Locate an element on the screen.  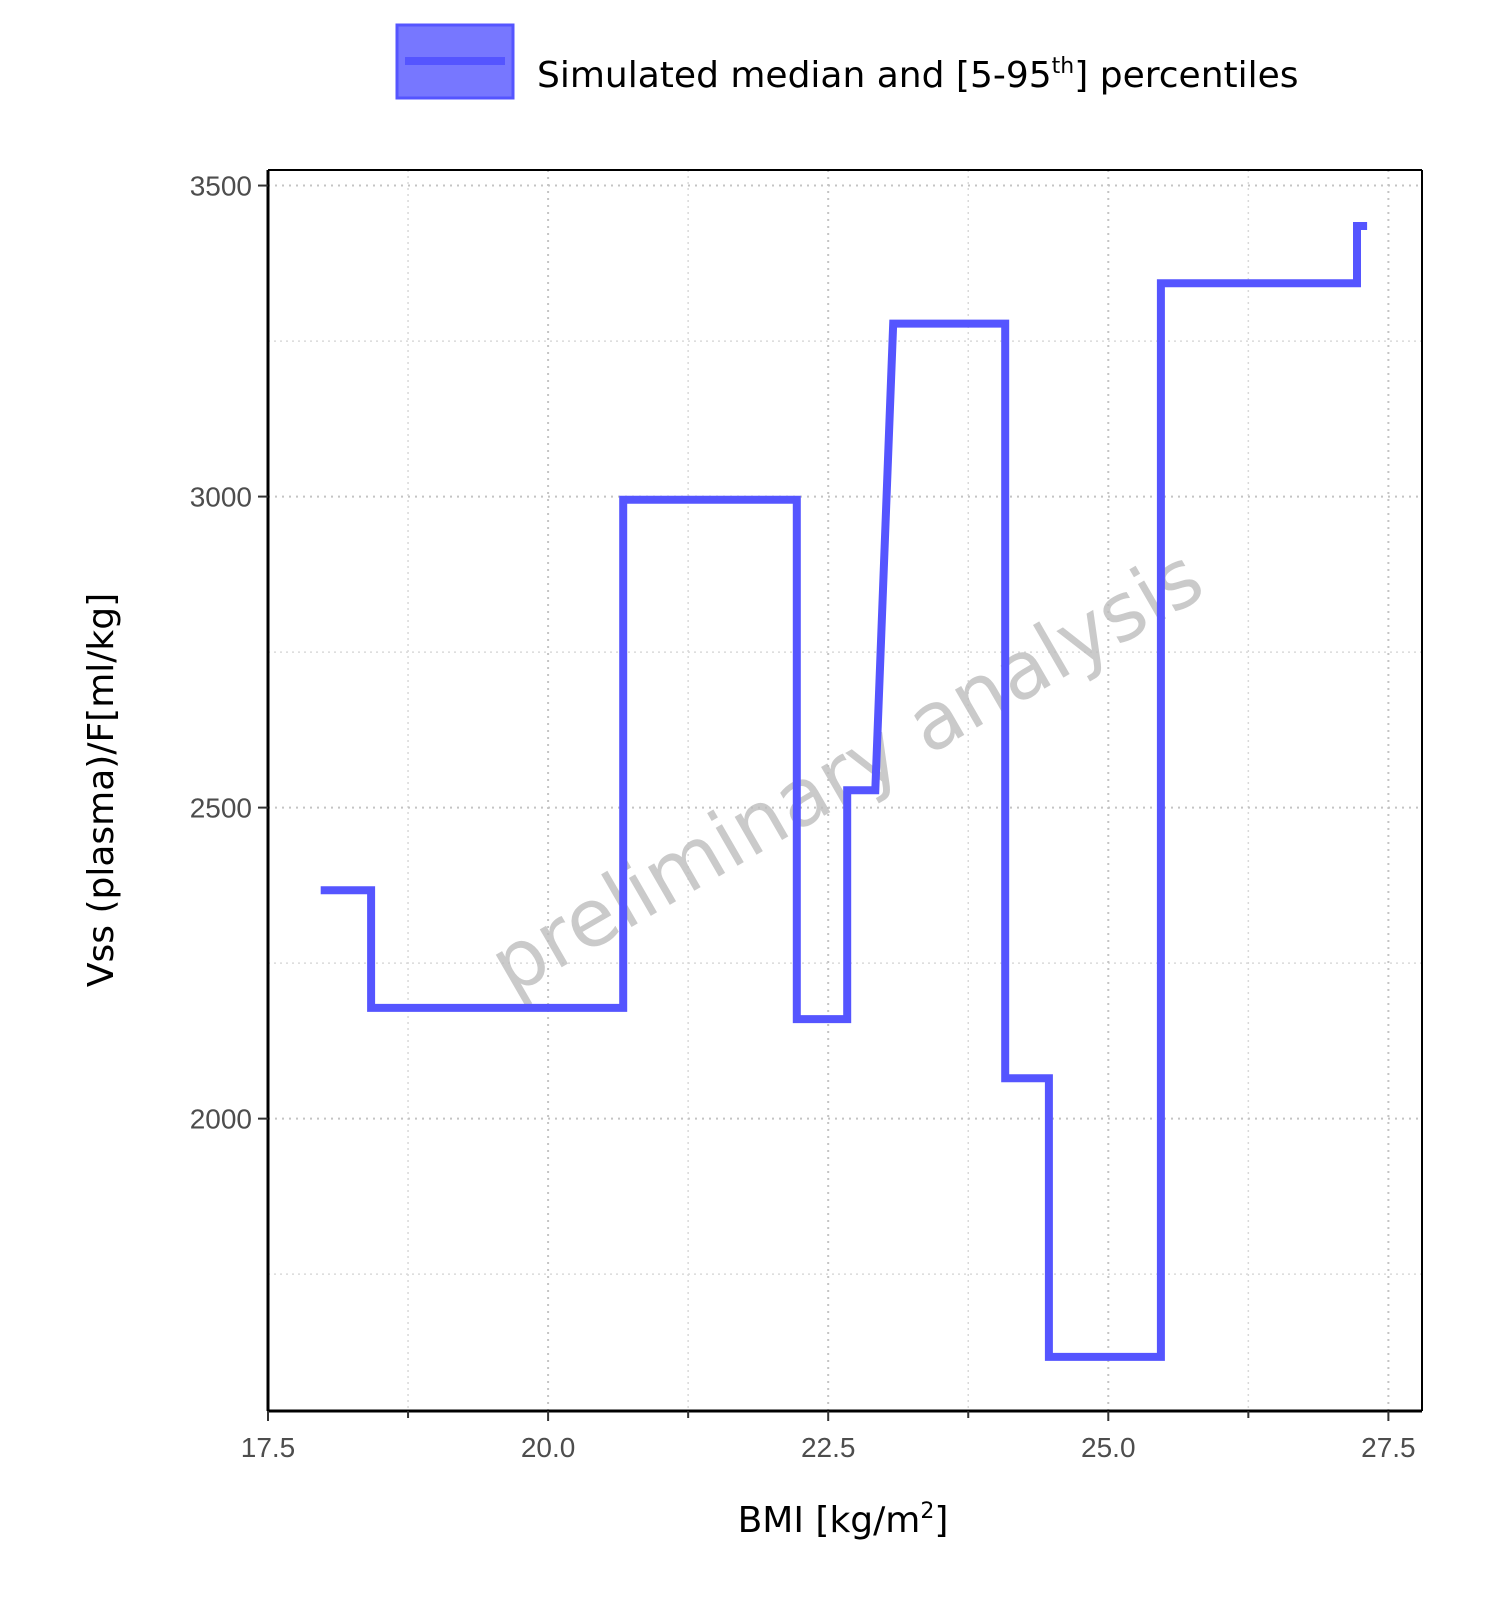
legend-label-suffix: ] percentiles is located at coordinates (1186, 75).